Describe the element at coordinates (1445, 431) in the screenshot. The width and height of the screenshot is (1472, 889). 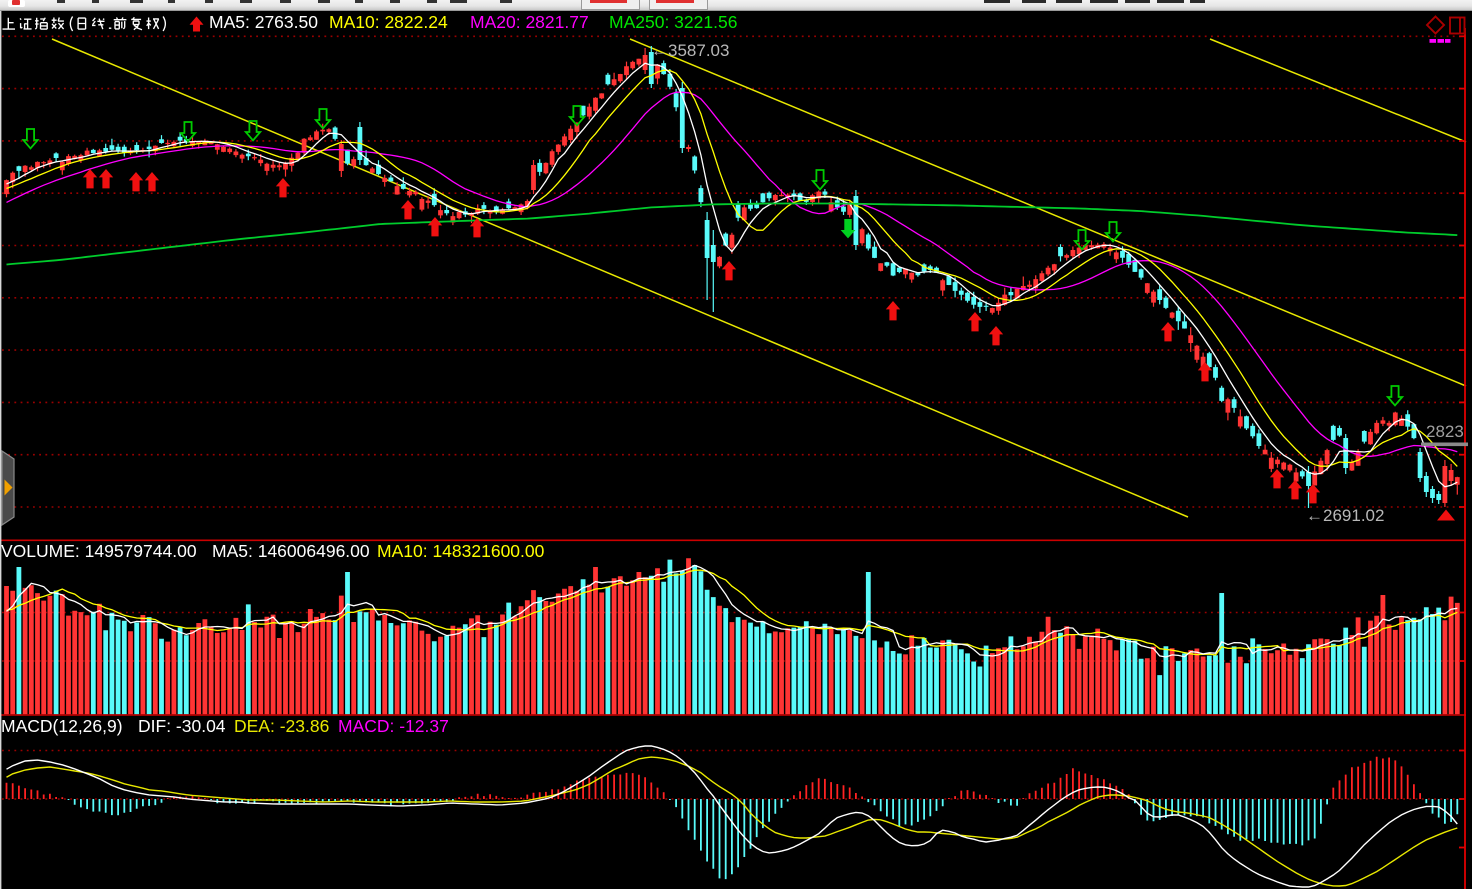
I see `svg-text: 2823` at that location.